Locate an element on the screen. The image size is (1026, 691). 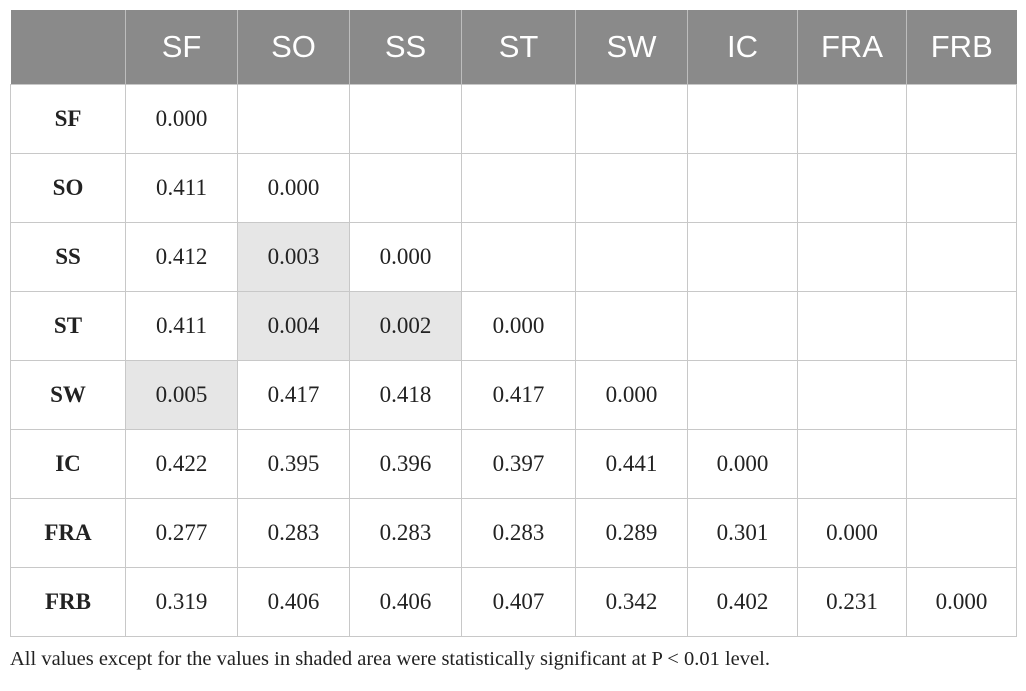
column-header: FRB is located at coordinates (961, 47).